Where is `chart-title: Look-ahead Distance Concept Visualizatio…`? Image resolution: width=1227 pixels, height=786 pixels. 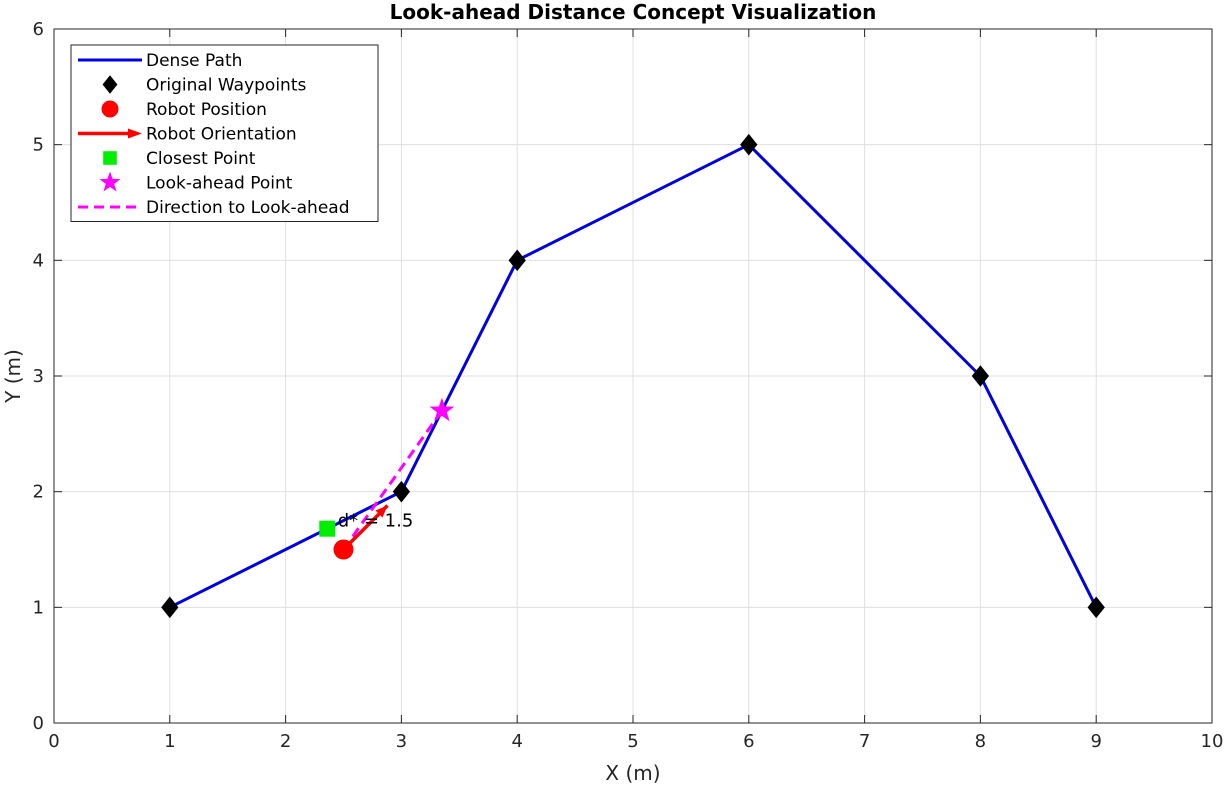
chart-title: Look-ahead Distance Concept Visualizatio… is located at coordinates (633, 12).